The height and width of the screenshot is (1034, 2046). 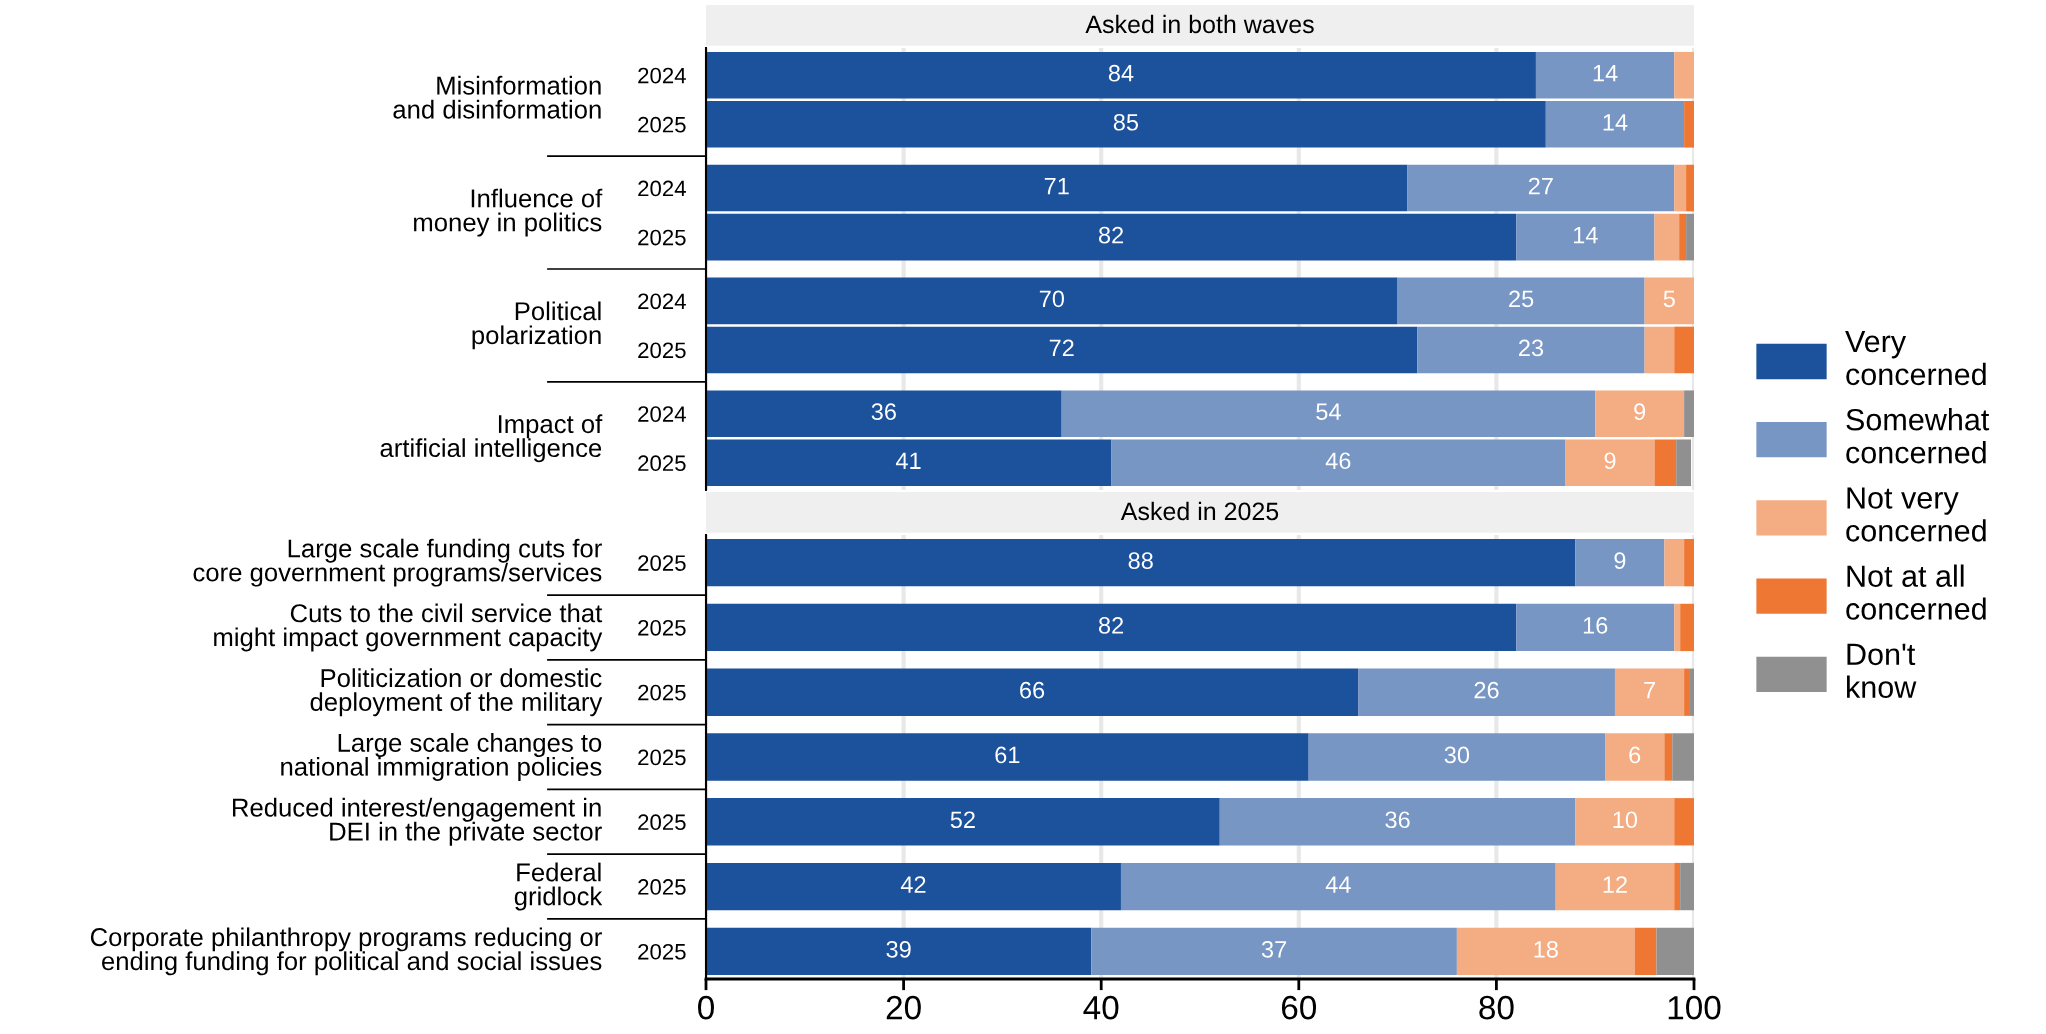 I want to click on text: Influence of money in politics, so click(x=508, y=212).